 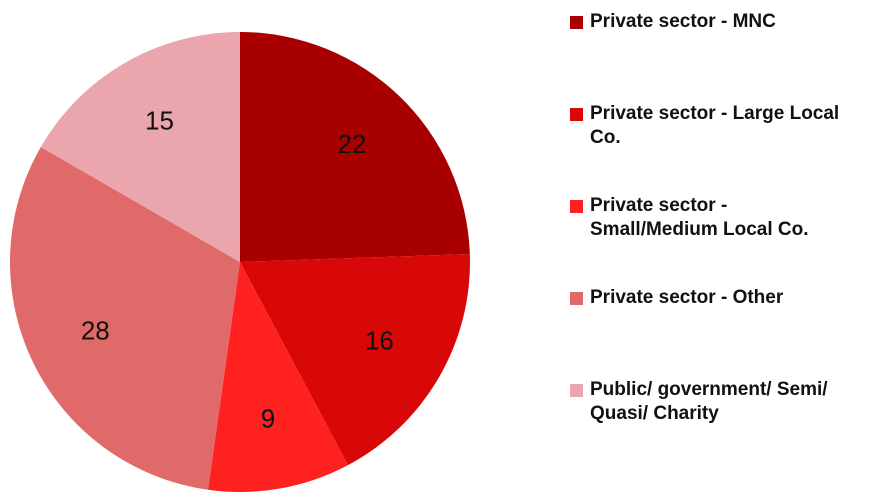 I want to click on data-label: 9, so click(x=268, y=418).